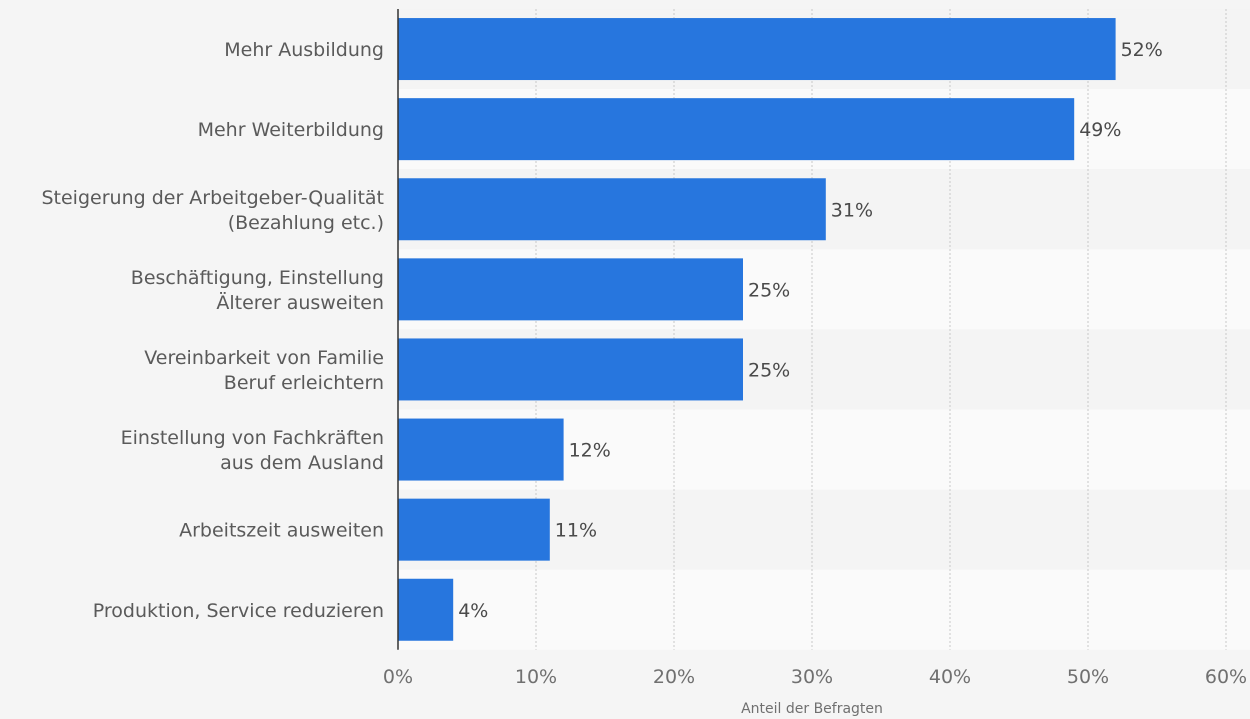 The width and height of the screenshot is (1250, 719). Describe the element at coordinates (398, 677) in the screenshot. I see `x-tick-label: 0%` at that location.